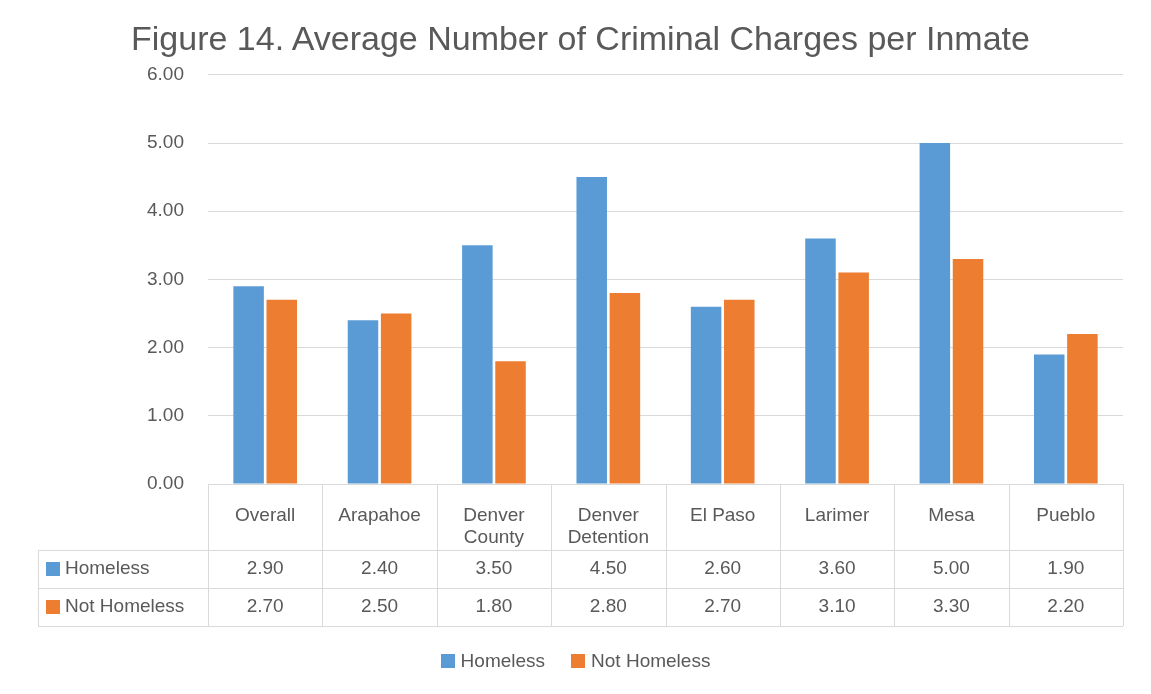  What do you see at coordinates (379, 514) in the screenshot?
I see `x-tick-label: Arapahoe` at bounding box center [379, 514].